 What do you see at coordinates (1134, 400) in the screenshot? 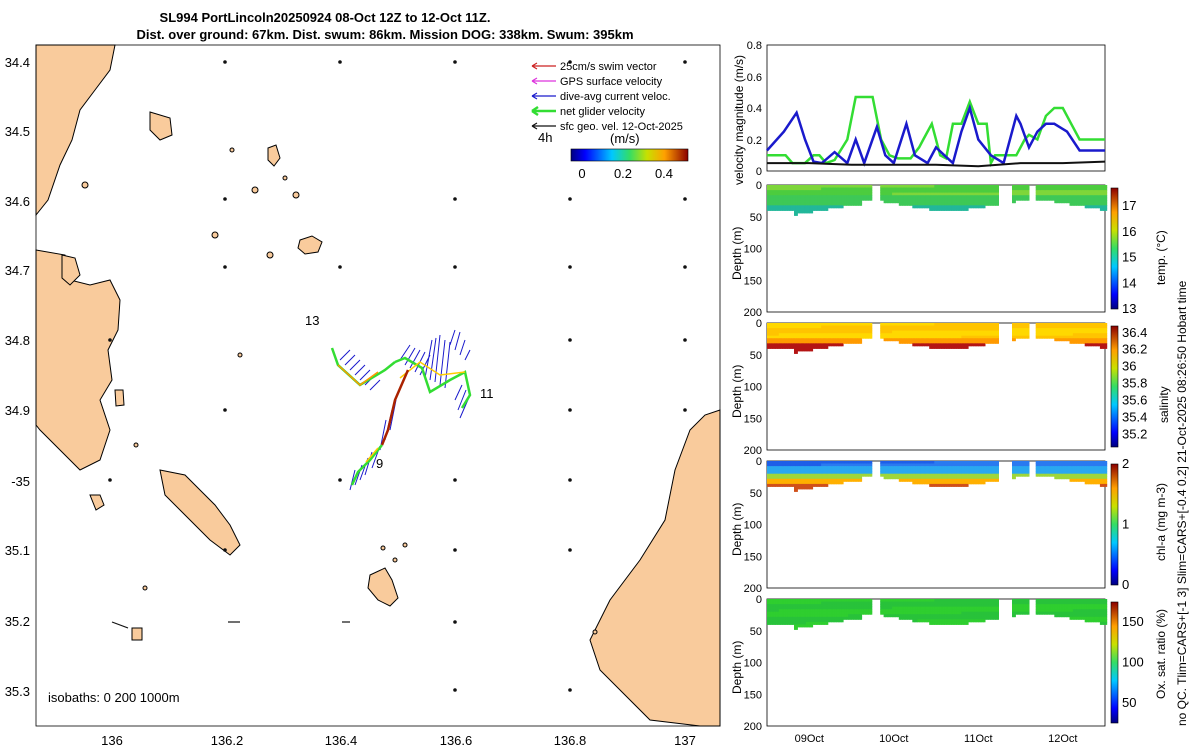
I see `colorbar-tick: 35.6` at bounding box center [1134, 400].